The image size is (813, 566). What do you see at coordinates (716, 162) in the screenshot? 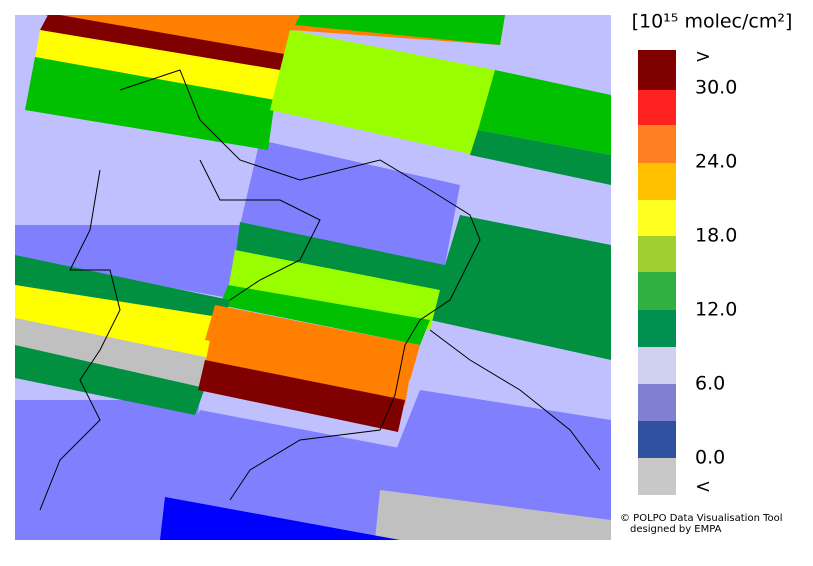
I see `legend-label: 24.0` at bounding box center [716, 162].